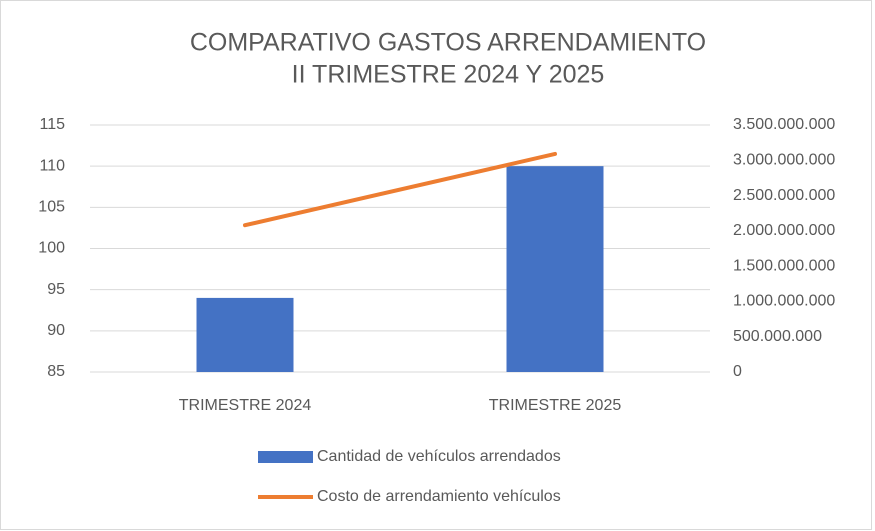  What do you see at coordinates (52, 165) in the screenshot?
I see `y-tick-label: 110` at bounding box center [52, 165].